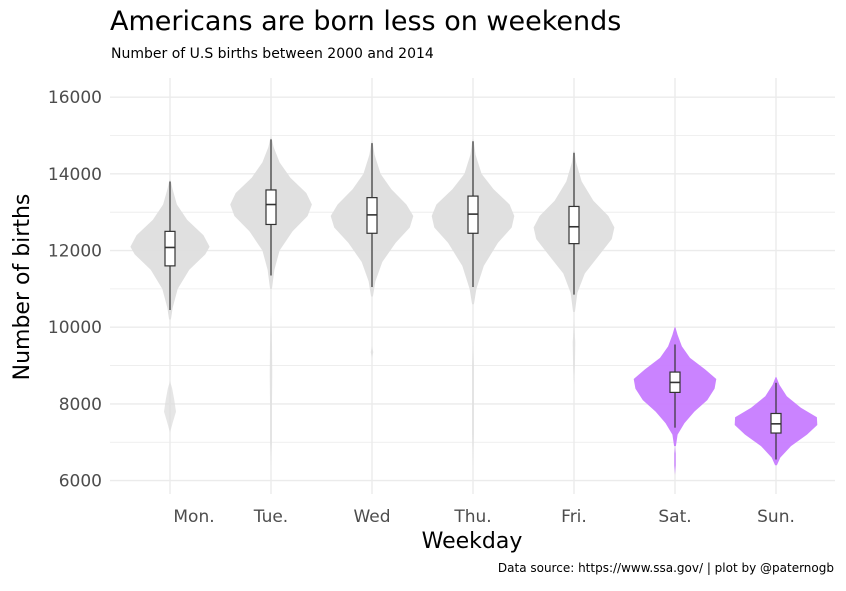 This screenshot has width=846, height=591. I want to click on x-axis-title: Weekday, so click(472, 541).